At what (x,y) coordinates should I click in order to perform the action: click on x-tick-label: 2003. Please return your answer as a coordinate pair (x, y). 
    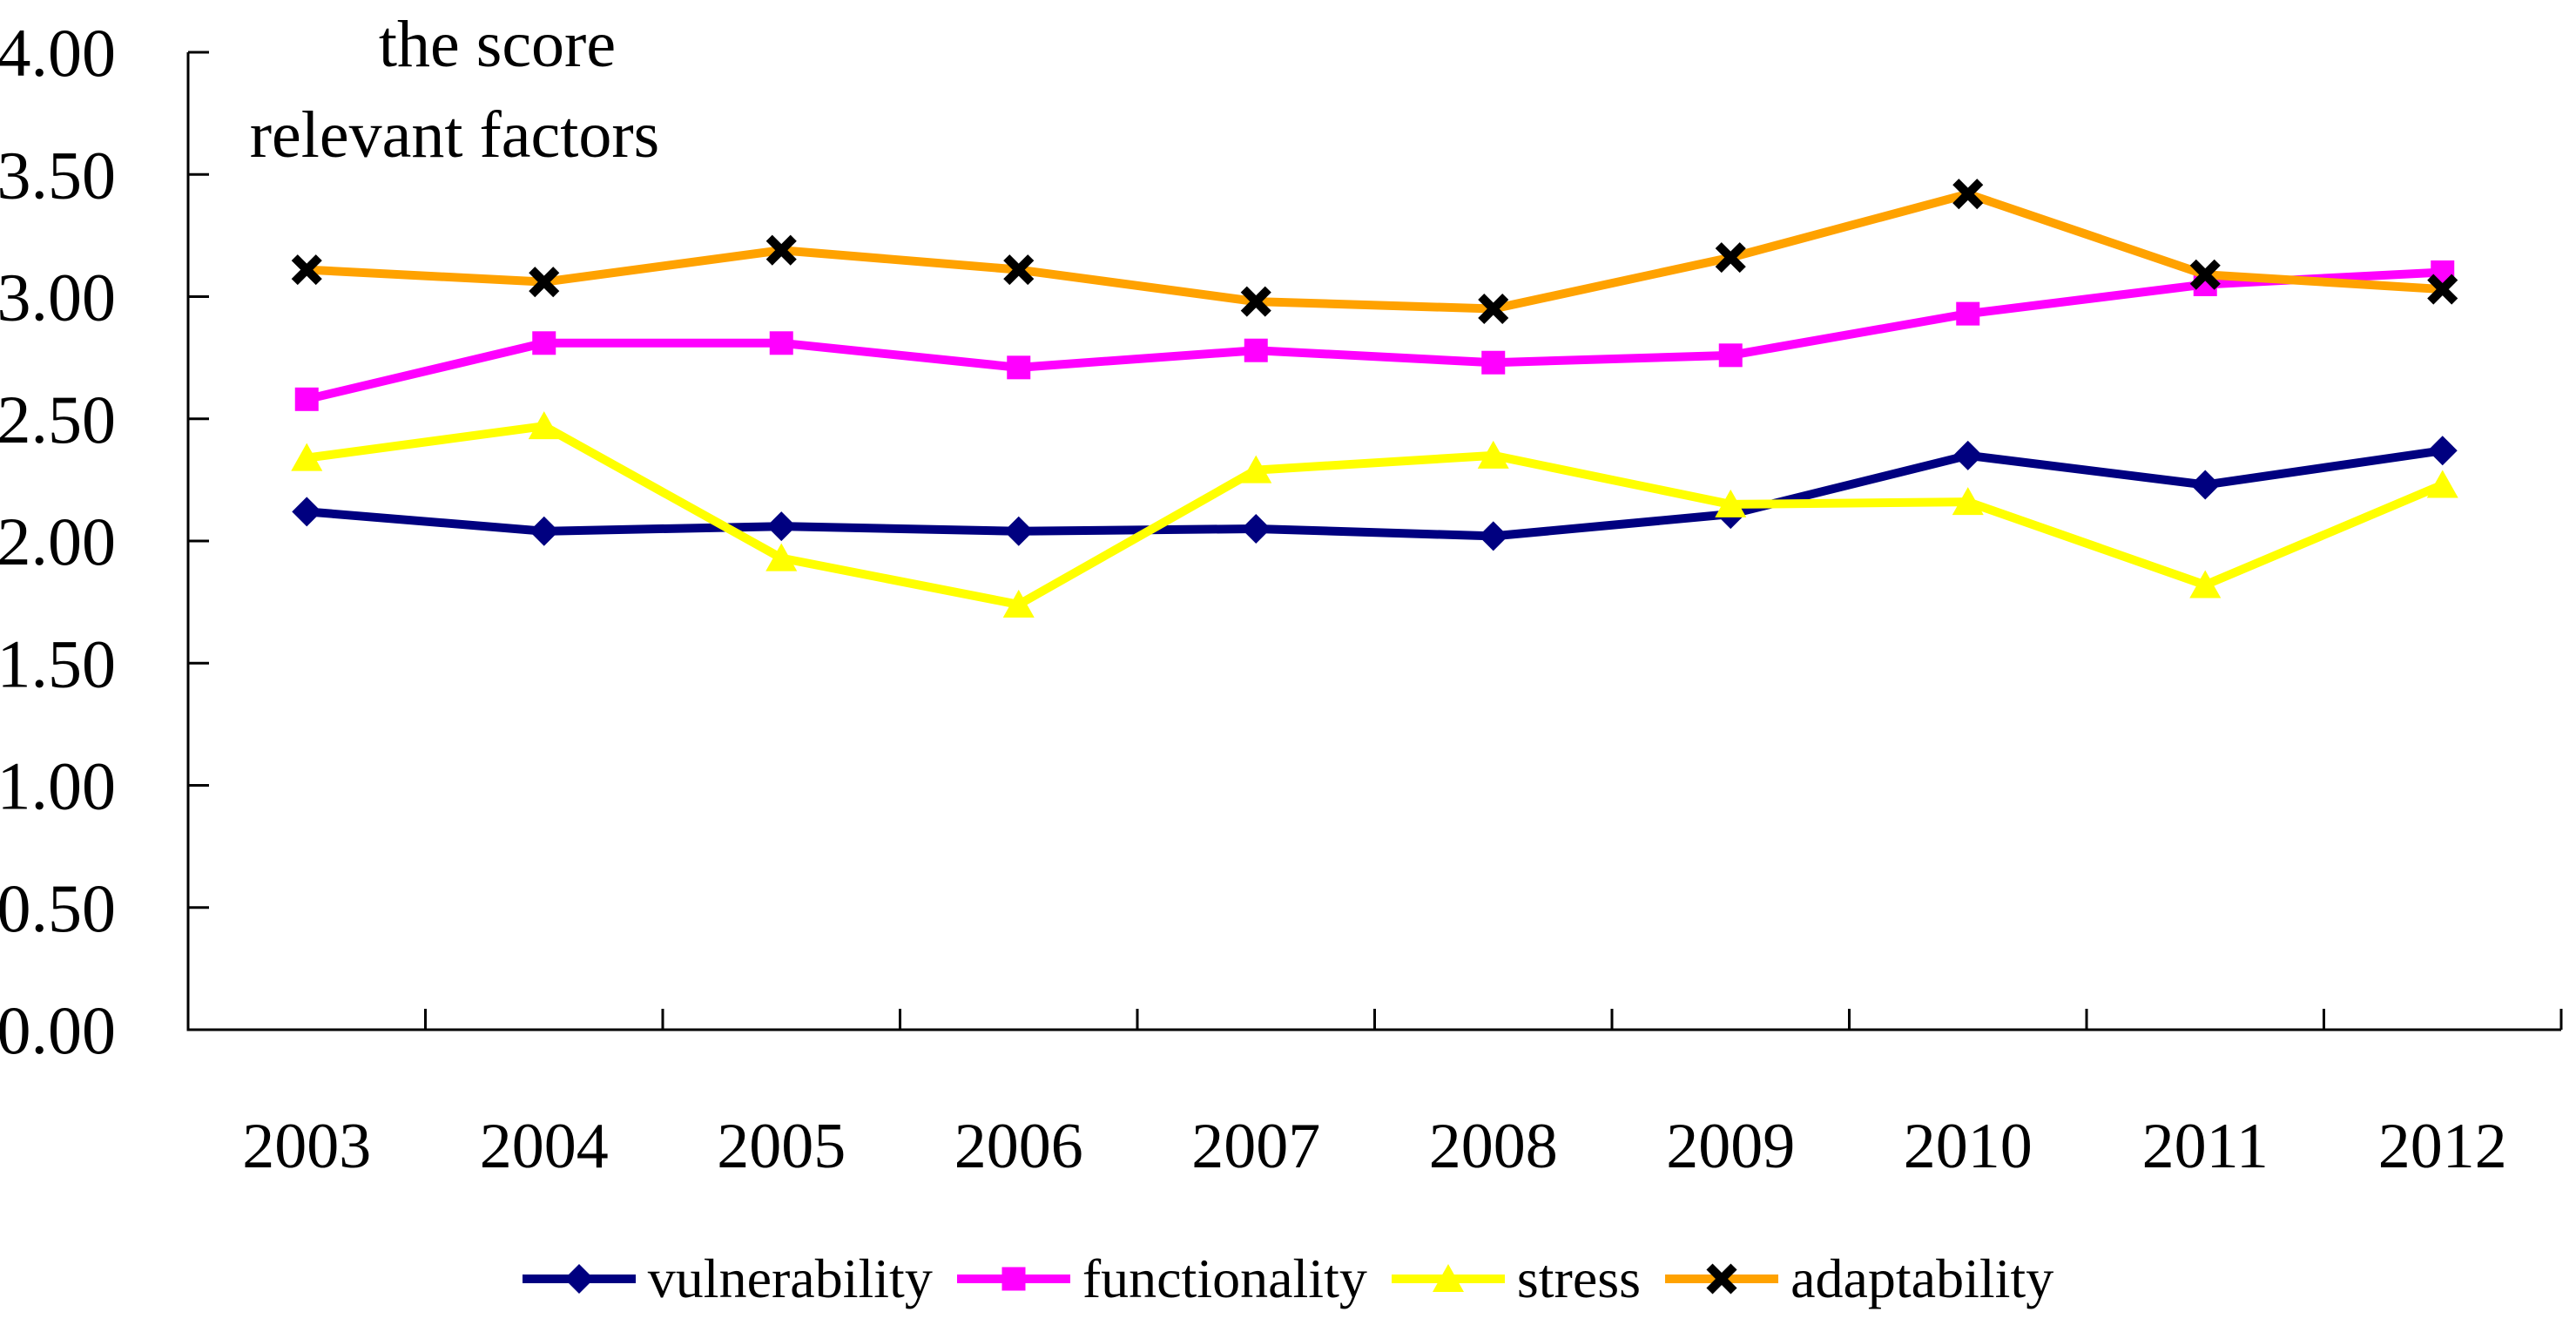
    Looking at the image, I should click on (306, 1147).